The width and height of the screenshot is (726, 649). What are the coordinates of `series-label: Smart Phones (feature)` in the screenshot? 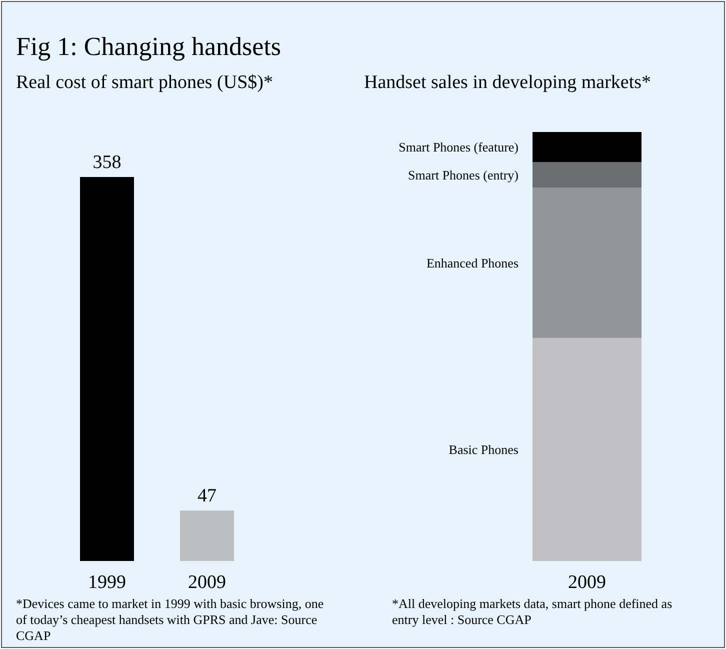 It's located at (458, 147).